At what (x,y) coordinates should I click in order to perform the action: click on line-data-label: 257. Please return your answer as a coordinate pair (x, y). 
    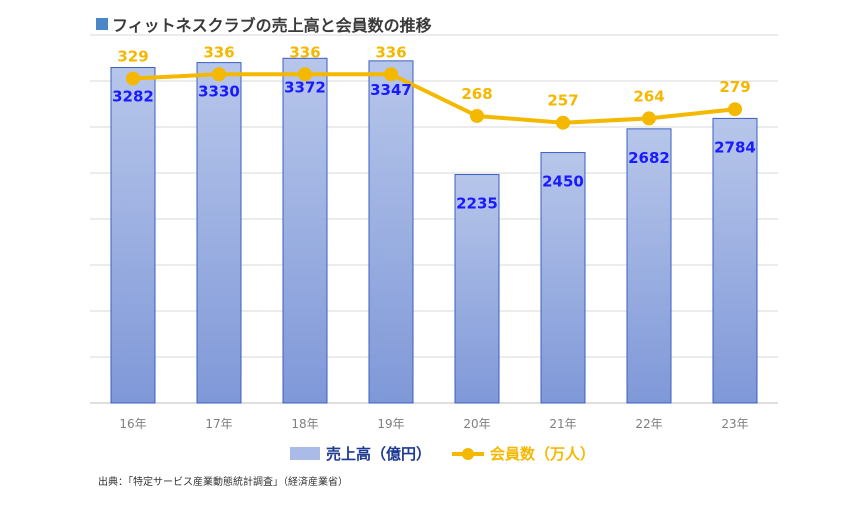
    Looking at the image, I should click on (562, 101).